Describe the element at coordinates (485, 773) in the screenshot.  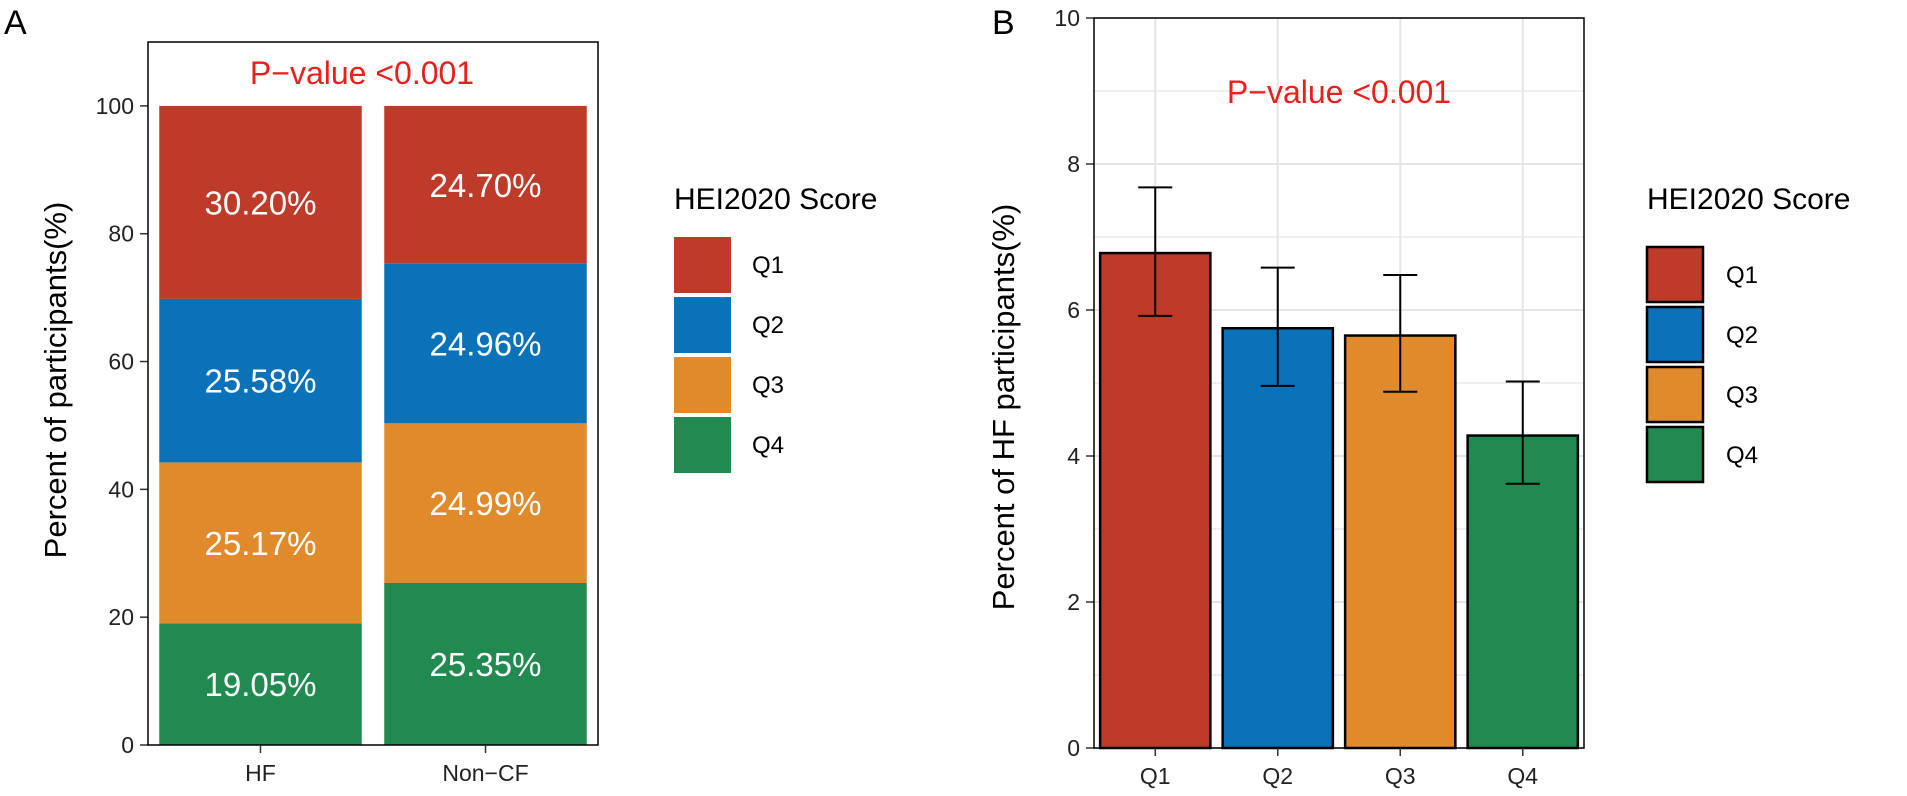
I see `x-tick-label: Non−CF` at that location.